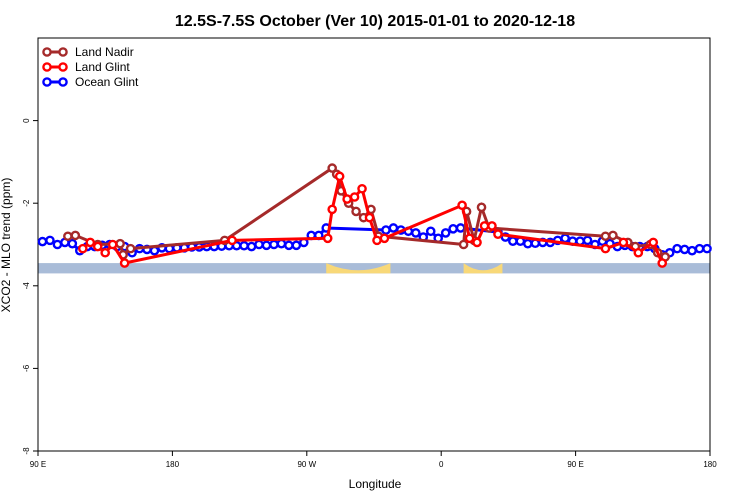 The height and width of the screenshot is (500, 750). I want to click on legend-label: Ocean Glint, so click(107, 82).